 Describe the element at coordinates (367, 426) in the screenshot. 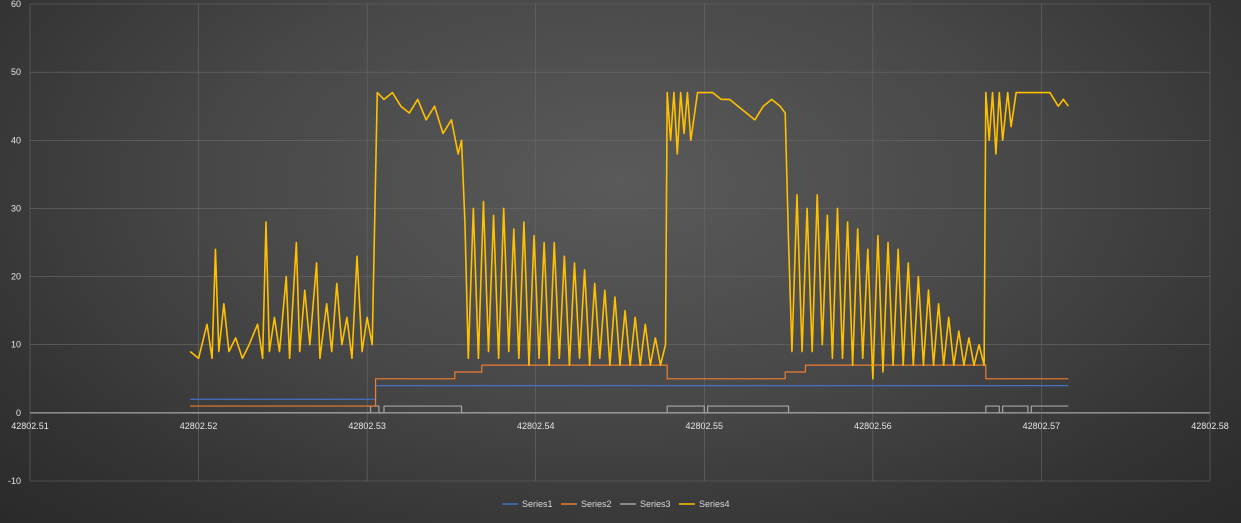

I see `x-tick-label: 42802.53` at that location.